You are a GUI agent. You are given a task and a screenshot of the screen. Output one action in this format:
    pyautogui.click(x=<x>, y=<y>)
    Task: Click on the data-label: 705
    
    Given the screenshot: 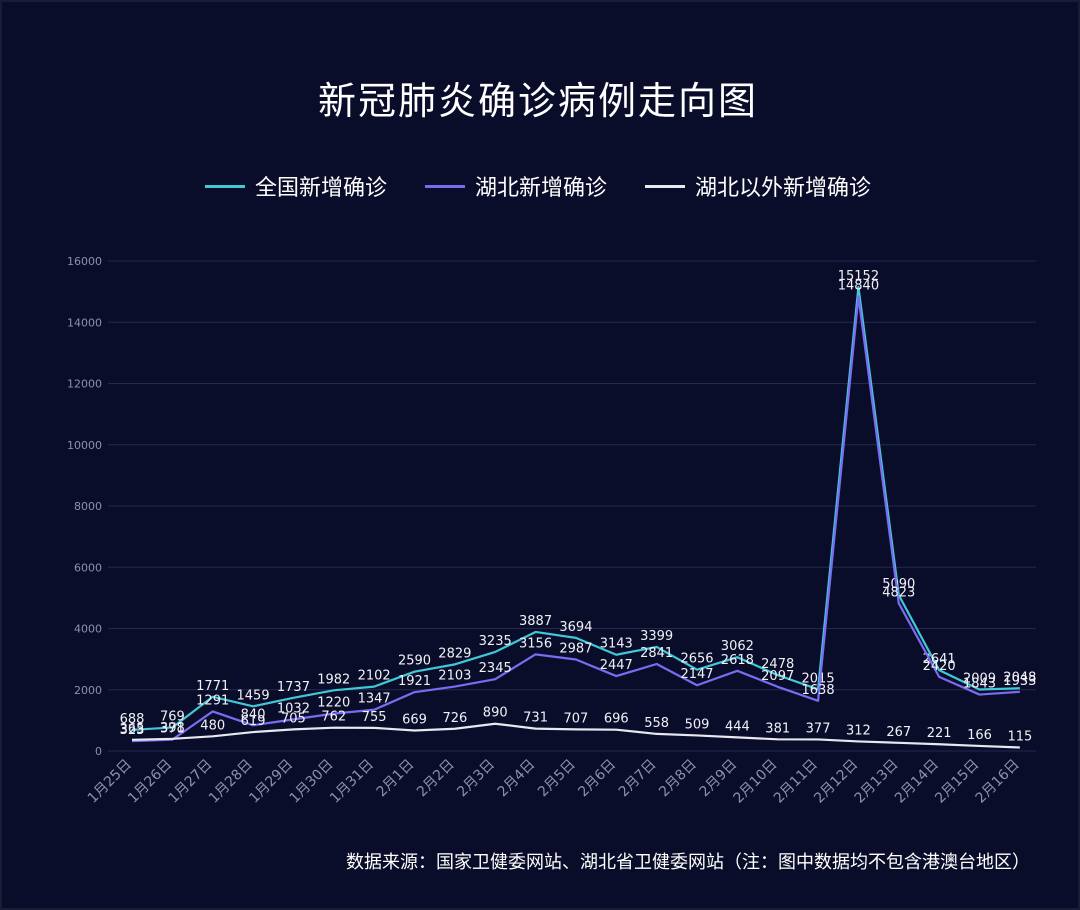 What is the action you would take?
    pyautogui.click(x=293, y=718)
    